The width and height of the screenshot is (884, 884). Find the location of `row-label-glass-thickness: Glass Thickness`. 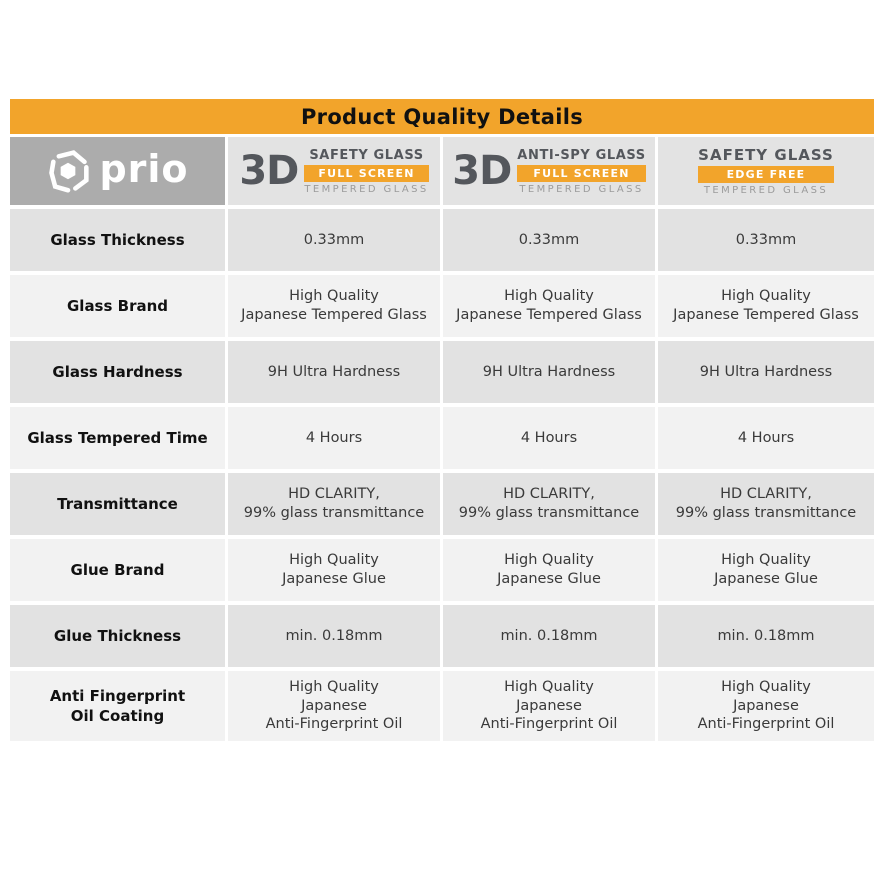

row-label-glass-thickness: Glass Thickness is located at coordinates (117, 240).